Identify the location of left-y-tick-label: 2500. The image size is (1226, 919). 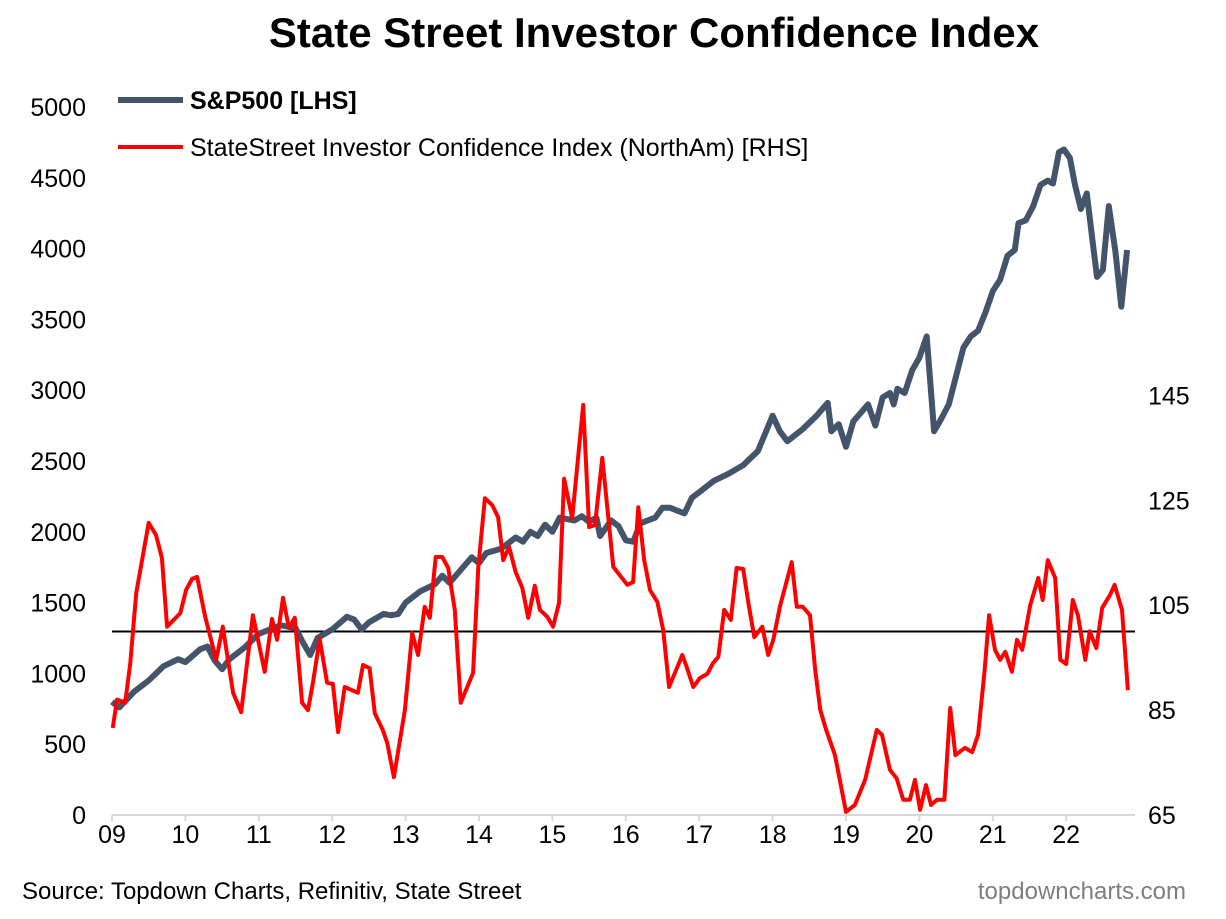
(58, 462).